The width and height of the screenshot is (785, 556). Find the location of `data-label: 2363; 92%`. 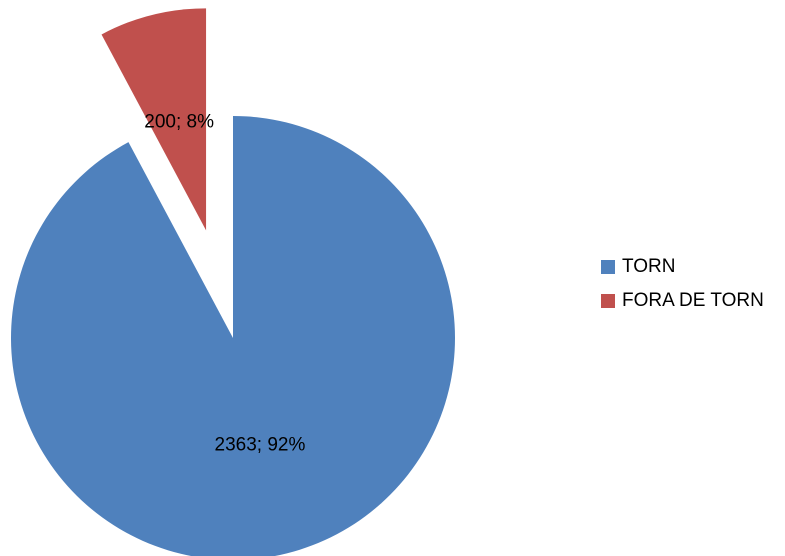

data-label: 2363; 92% is located at coordinates (260, 445).